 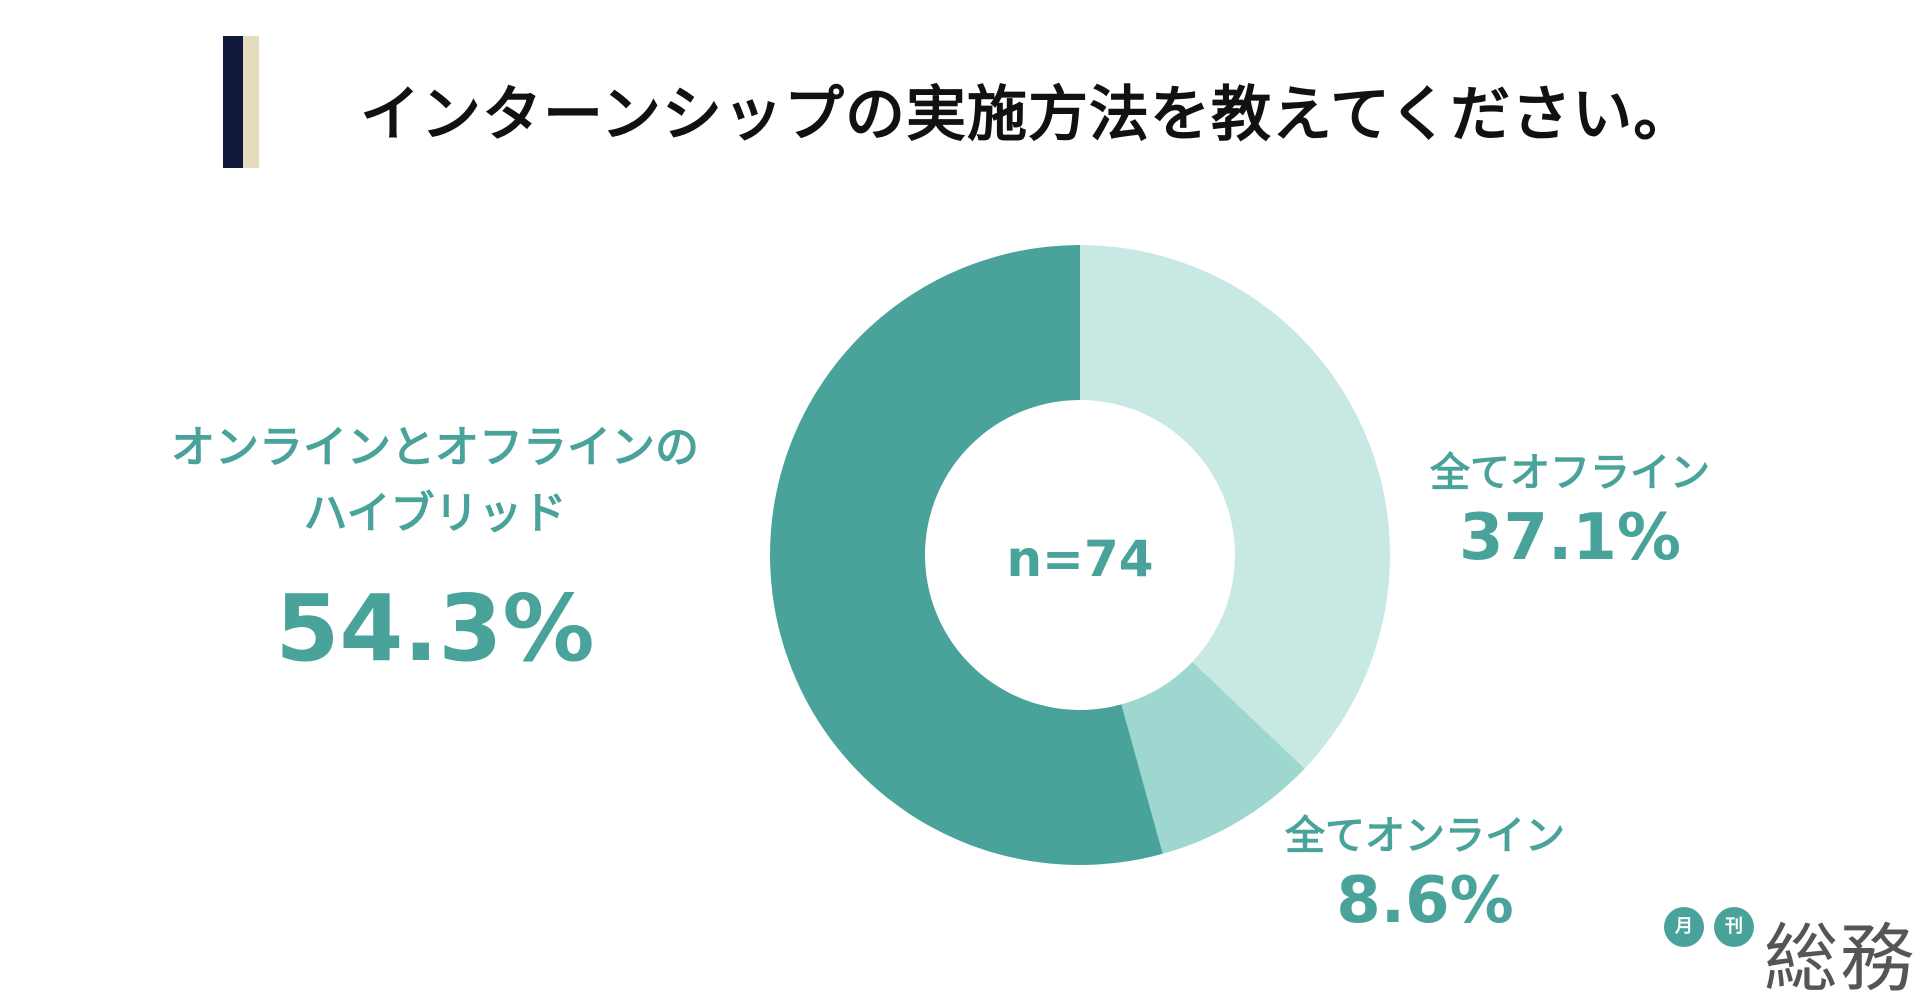 I want to click on label-hybrid: オンラインとオフラインの ハイブリッド 54.3%, so click(x=435, y=548).